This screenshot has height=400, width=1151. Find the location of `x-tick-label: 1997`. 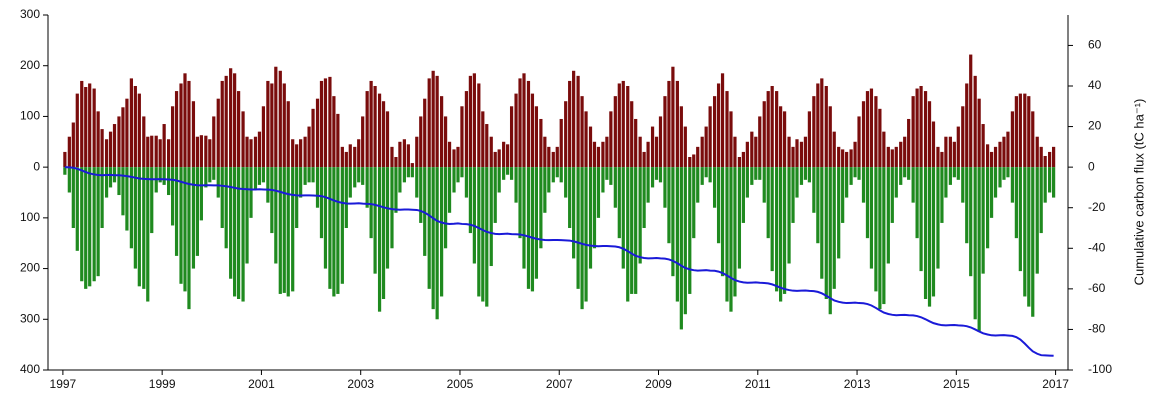

x-tick-label: 1997 is located at coordinates (63, 384).